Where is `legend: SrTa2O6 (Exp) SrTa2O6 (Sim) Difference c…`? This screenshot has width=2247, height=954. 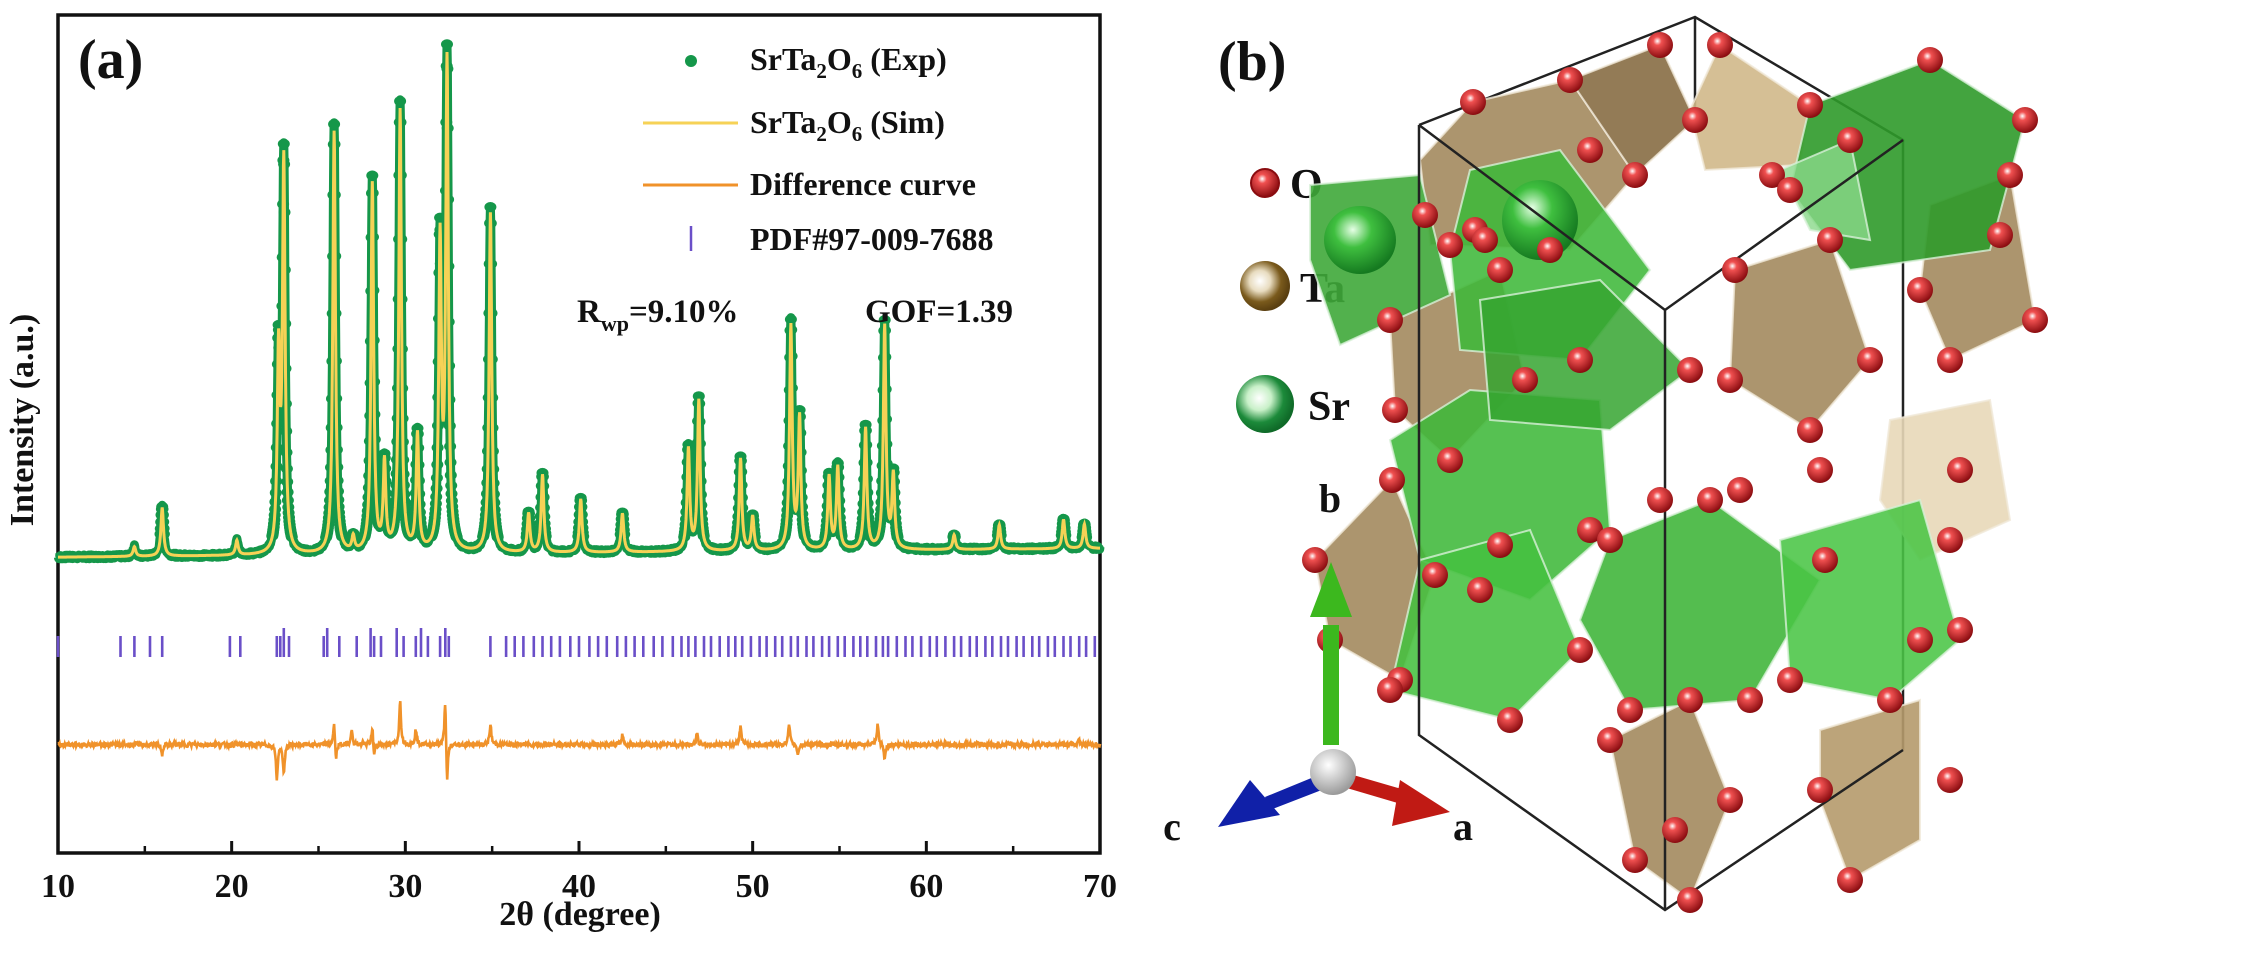 legend: SrTa2O6 (Exp) SrTa2O6 (Sim) Difference c… is located at coordinates (818, 149).